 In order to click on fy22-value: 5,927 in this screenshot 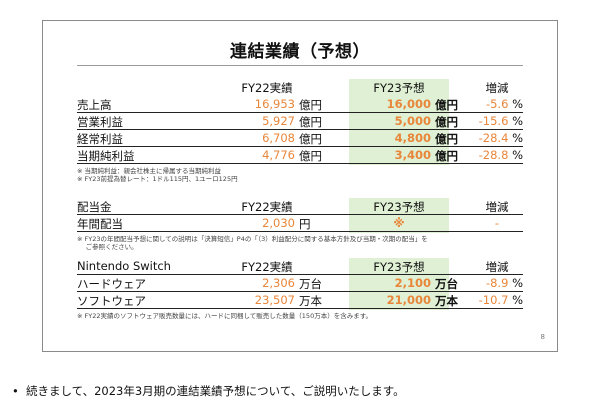, I will do `click(278, 121)`.